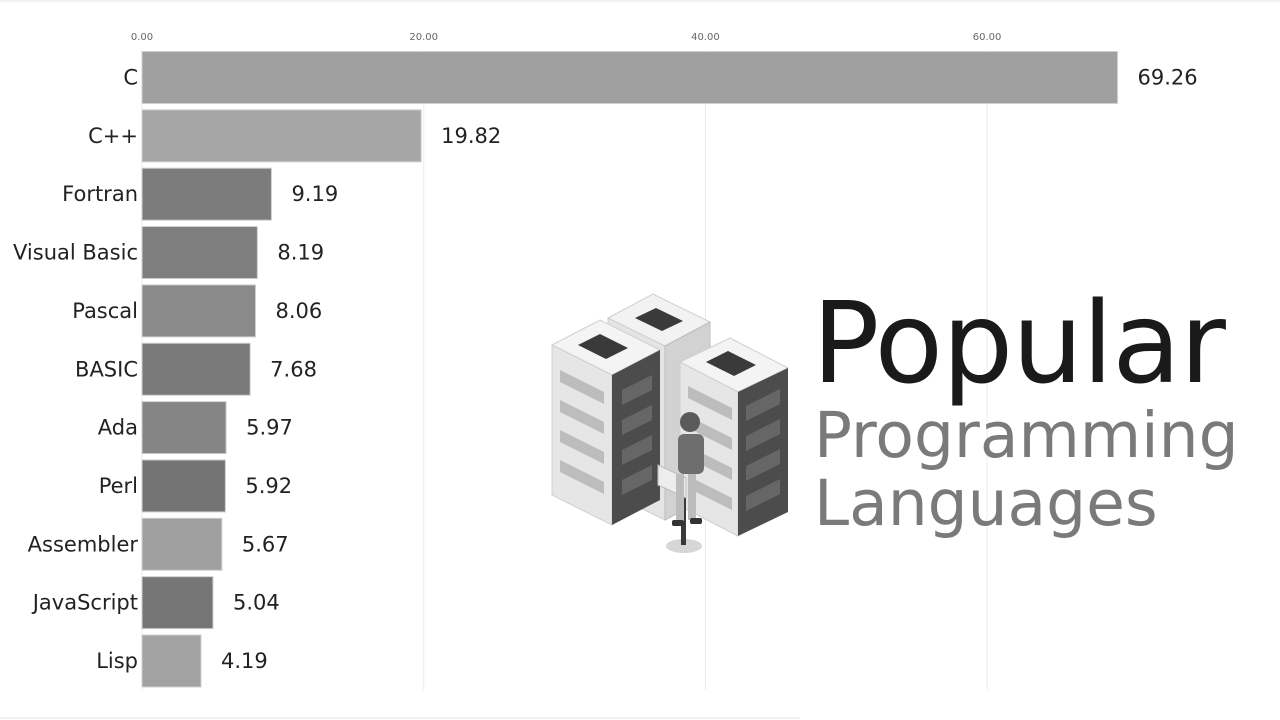 The image size is (1280, 720). What do you see at coordinates (265, 544) in the screenshot?
I see `value-label: 5.67` at bounding box center [265, 544].